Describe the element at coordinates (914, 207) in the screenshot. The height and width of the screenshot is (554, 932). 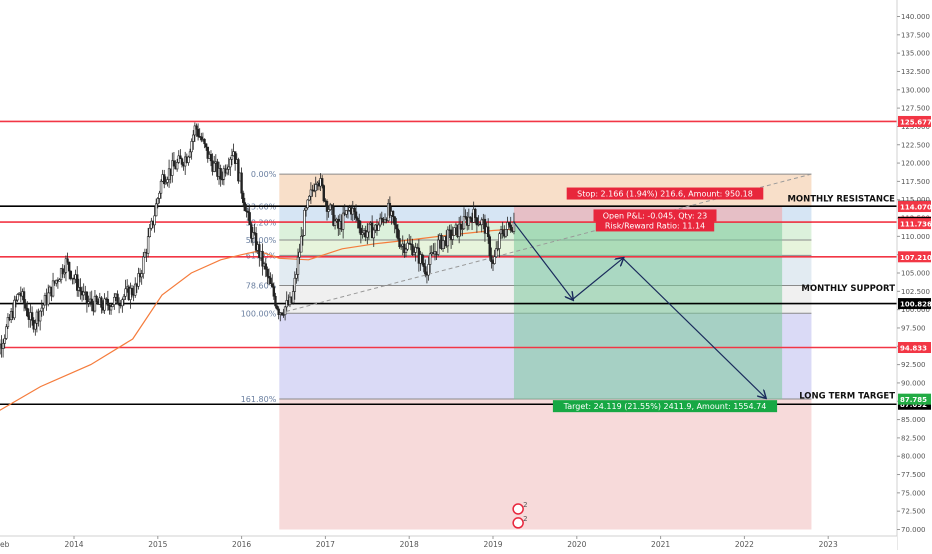
I see `tag-114070-bg` at that location.